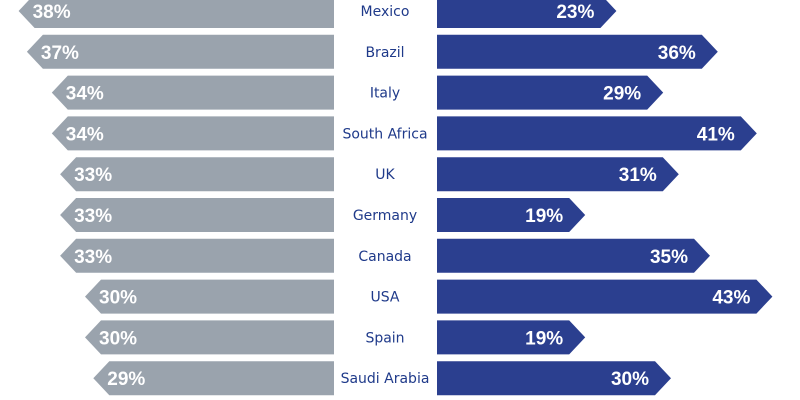 The image size is (800, 400). What do you see at coordinates (384, 338) in the screenshot?
I see `category-label: Spain` at bounding box center [384, 338].